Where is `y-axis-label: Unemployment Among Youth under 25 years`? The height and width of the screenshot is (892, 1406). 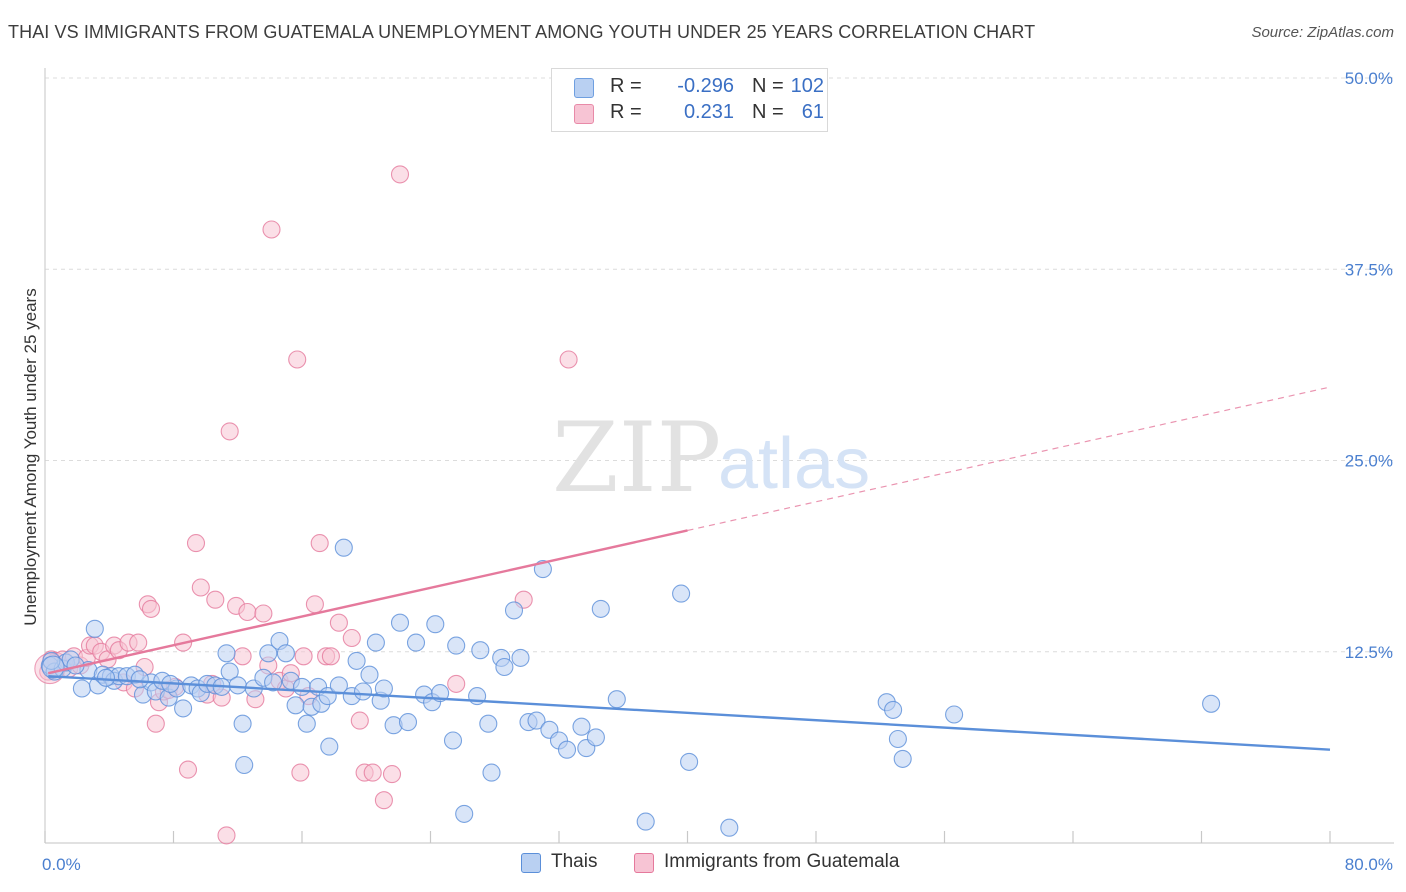
y-axis-label: Unemployment Among Youth under 25 years is located at coordinates (30, 456).